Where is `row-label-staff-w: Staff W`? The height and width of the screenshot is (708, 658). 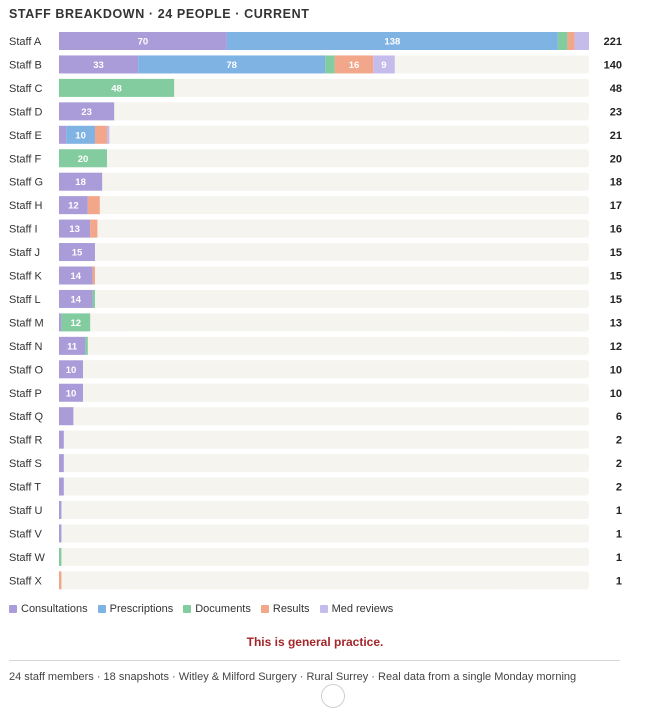
row-label-staff-w: Staff W is located at coordinates (27, 558).